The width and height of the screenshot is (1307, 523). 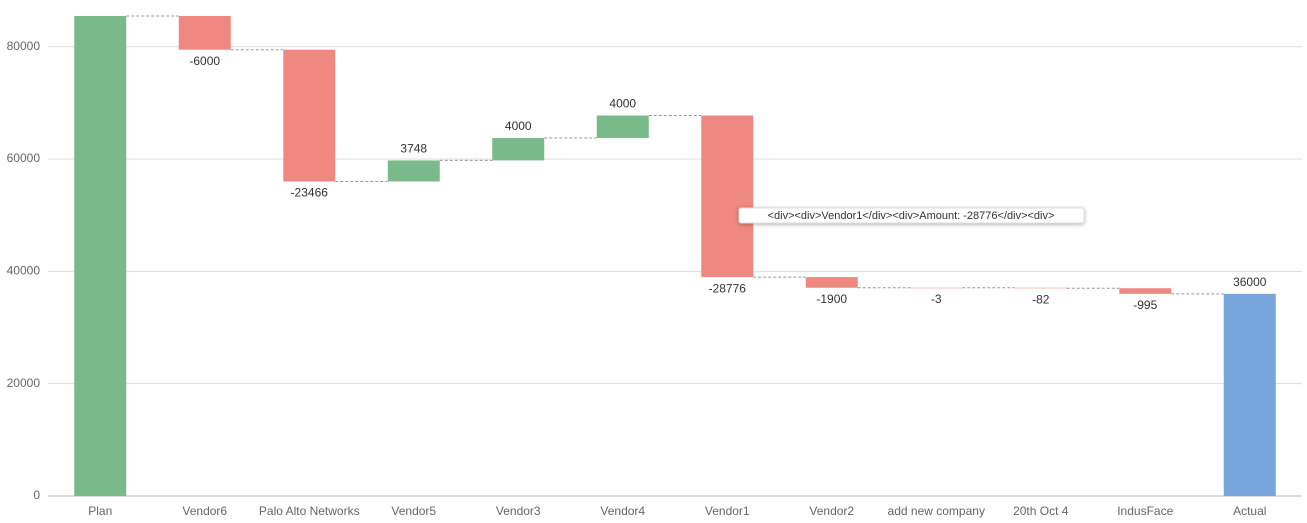 What do you see at coordinates (1041, 299) in the screenshot?
I see `data-label: -82` at bounding box center [1041, 299].